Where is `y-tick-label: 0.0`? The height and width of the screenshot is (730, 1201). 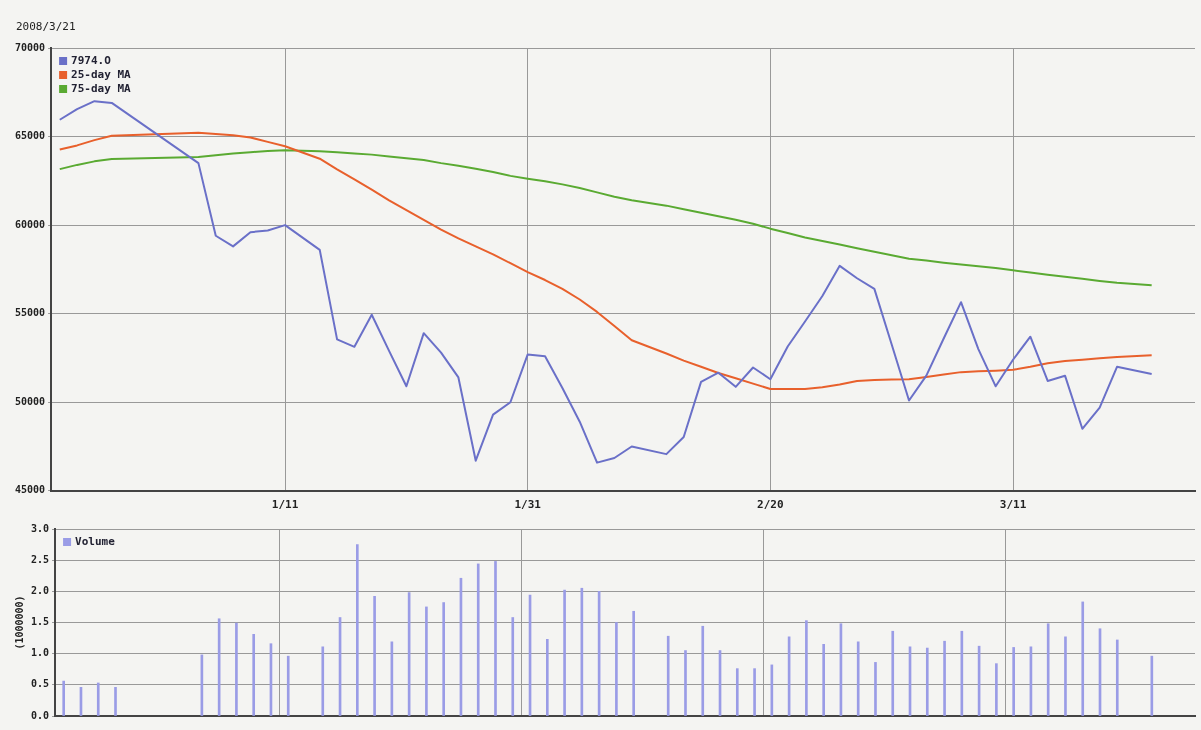 y-tick-label: 0.0 is located at coordinates (40, 715).